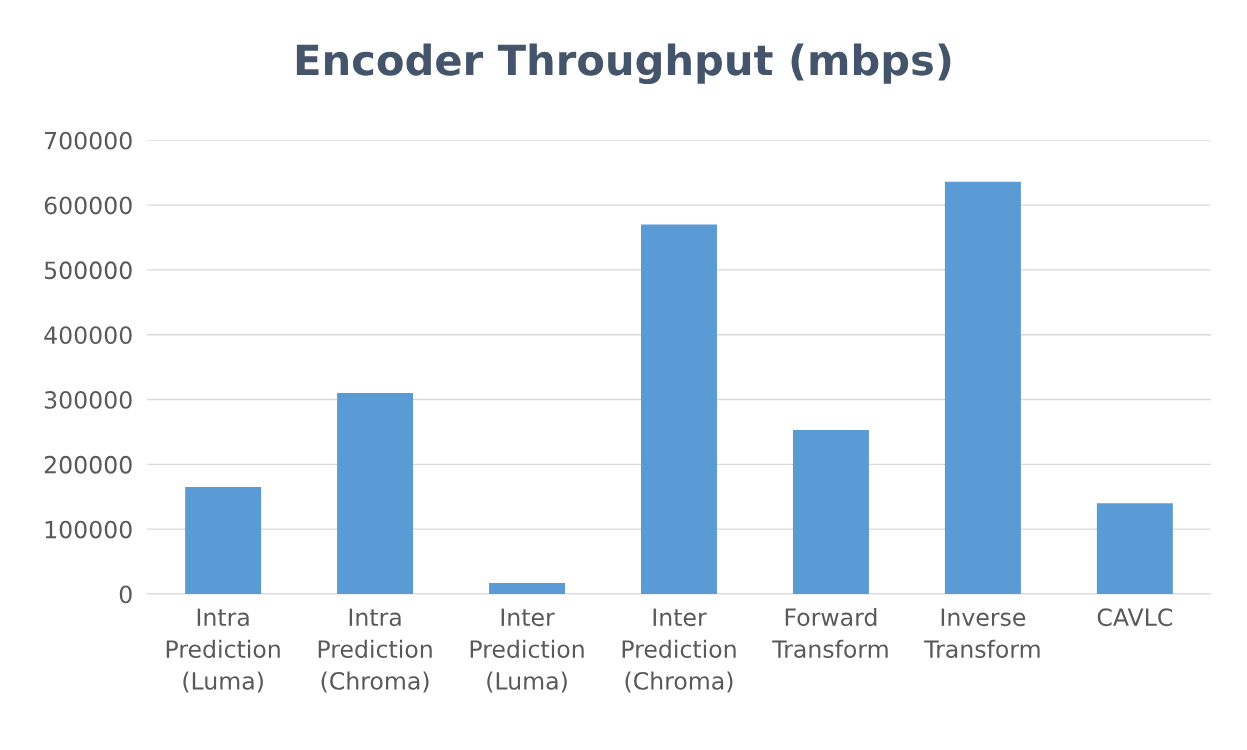 The height and width of the screenshot is (750, 1247). Describe the element at coordinates (88, 335) in the screenshot. I see `y-tick-label: 400000` at that location.